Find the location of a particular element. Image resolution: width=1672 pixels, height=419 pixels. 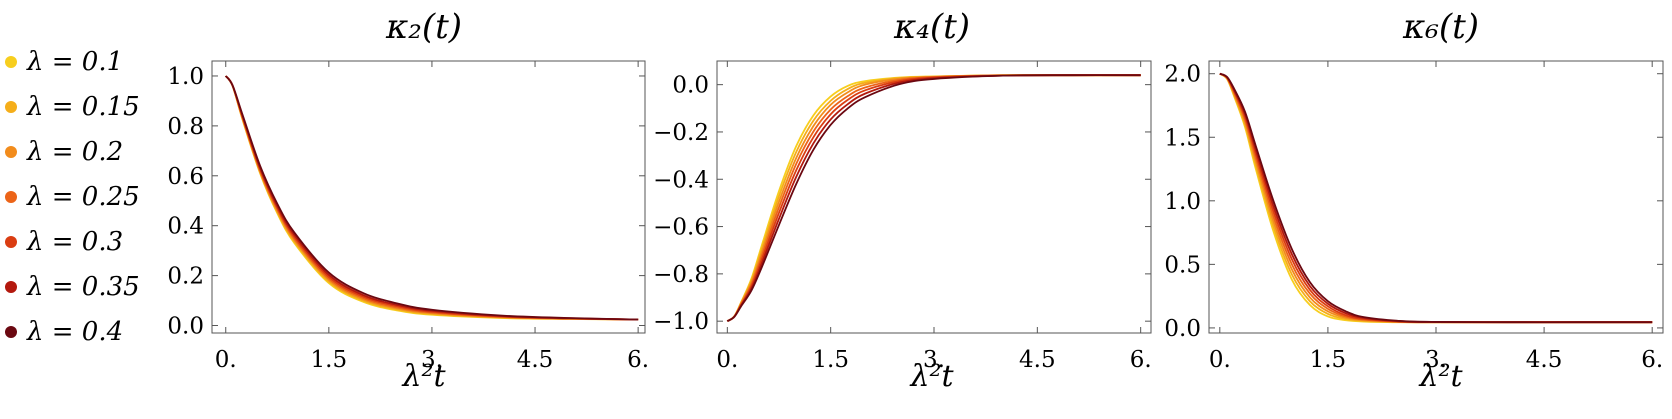

y-tick-label: −0.2 is located at coordinates (681, 133).